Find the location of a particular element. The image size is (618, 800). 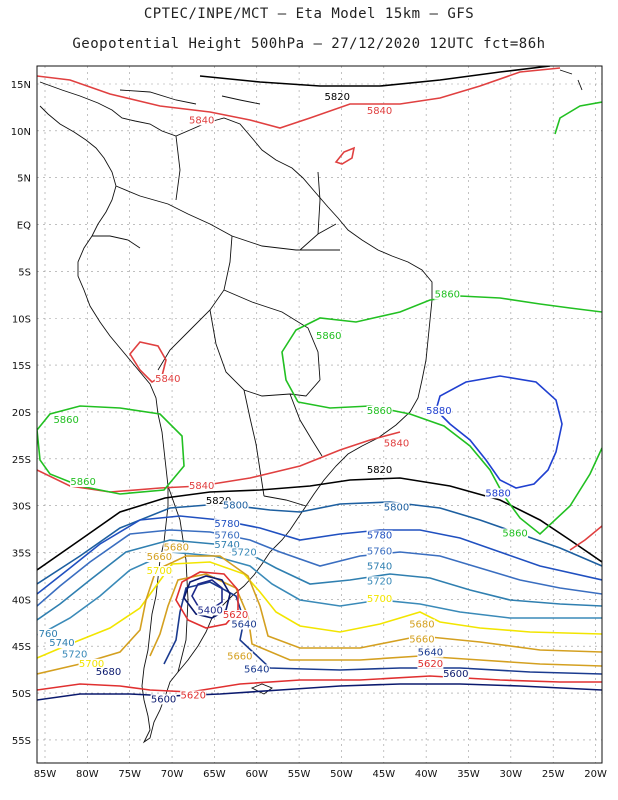

lon-tick-label: 20W is located at coordinates (595, 774).